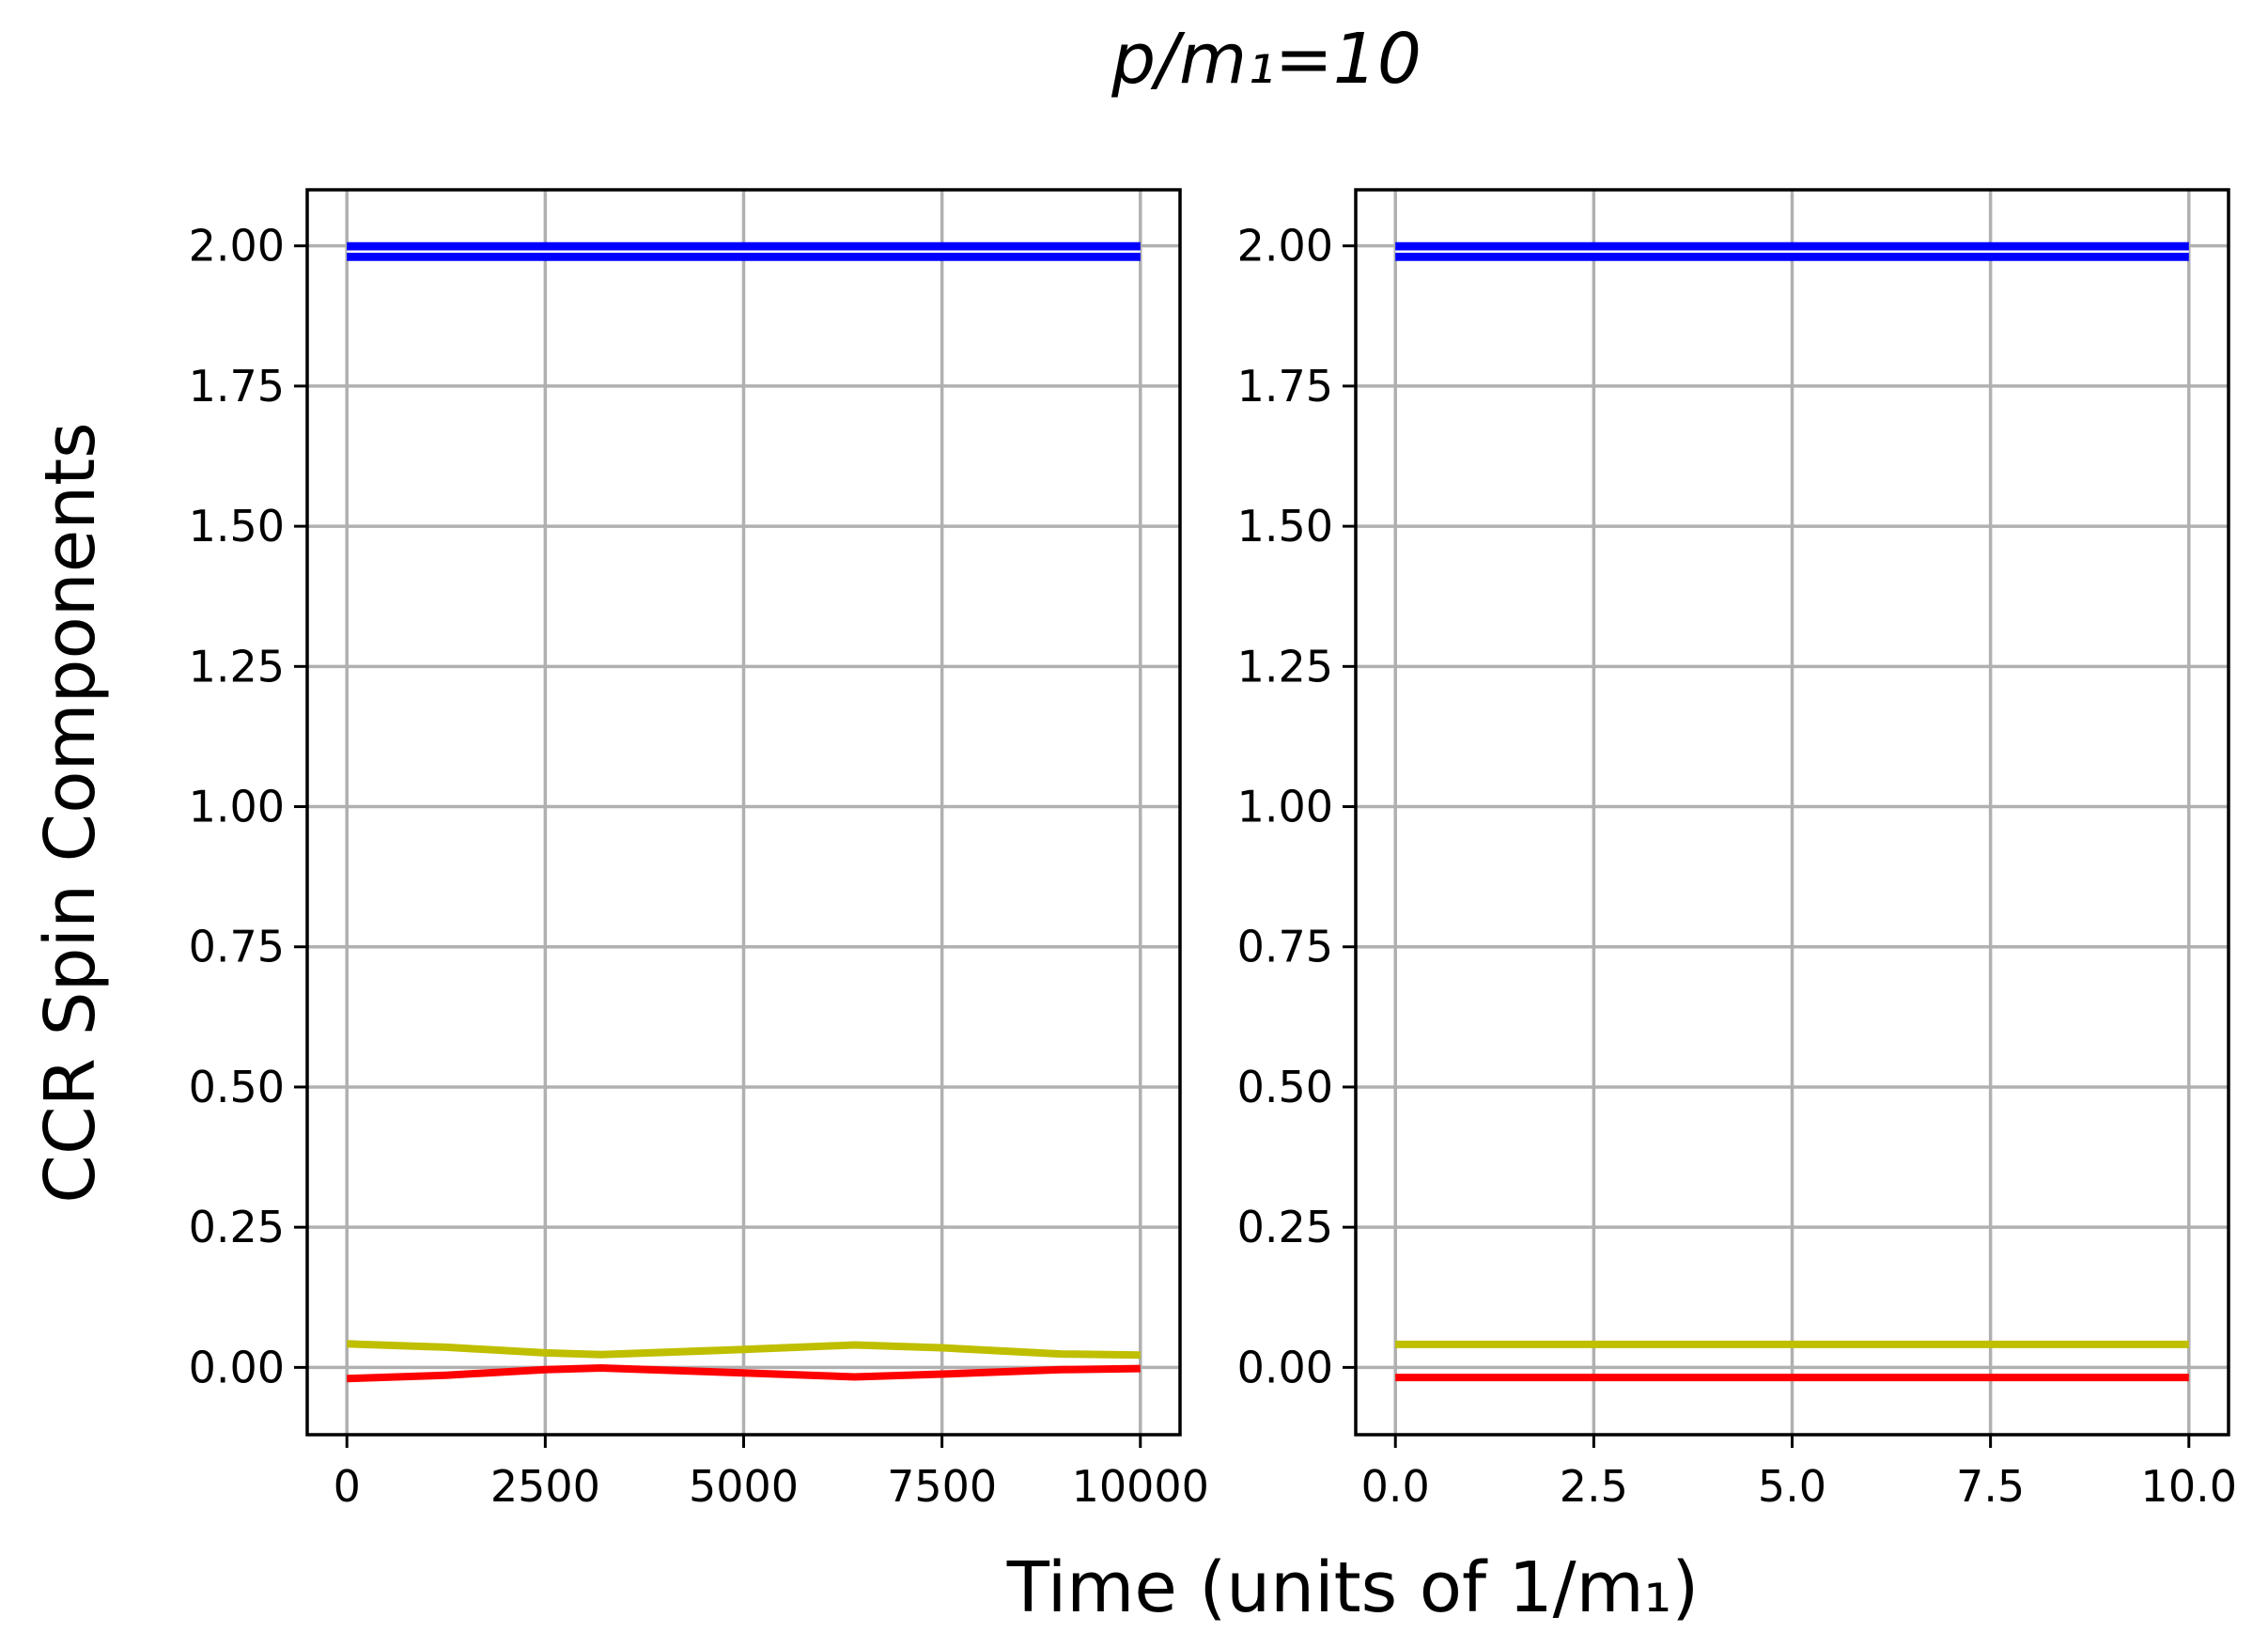 This screenshot has width=2268, height=1632. What do you see at coordinates (1990, 1487) in the screenshot?
I see `x-tick-label: 7.5` at bounding box center [1990, 1487].